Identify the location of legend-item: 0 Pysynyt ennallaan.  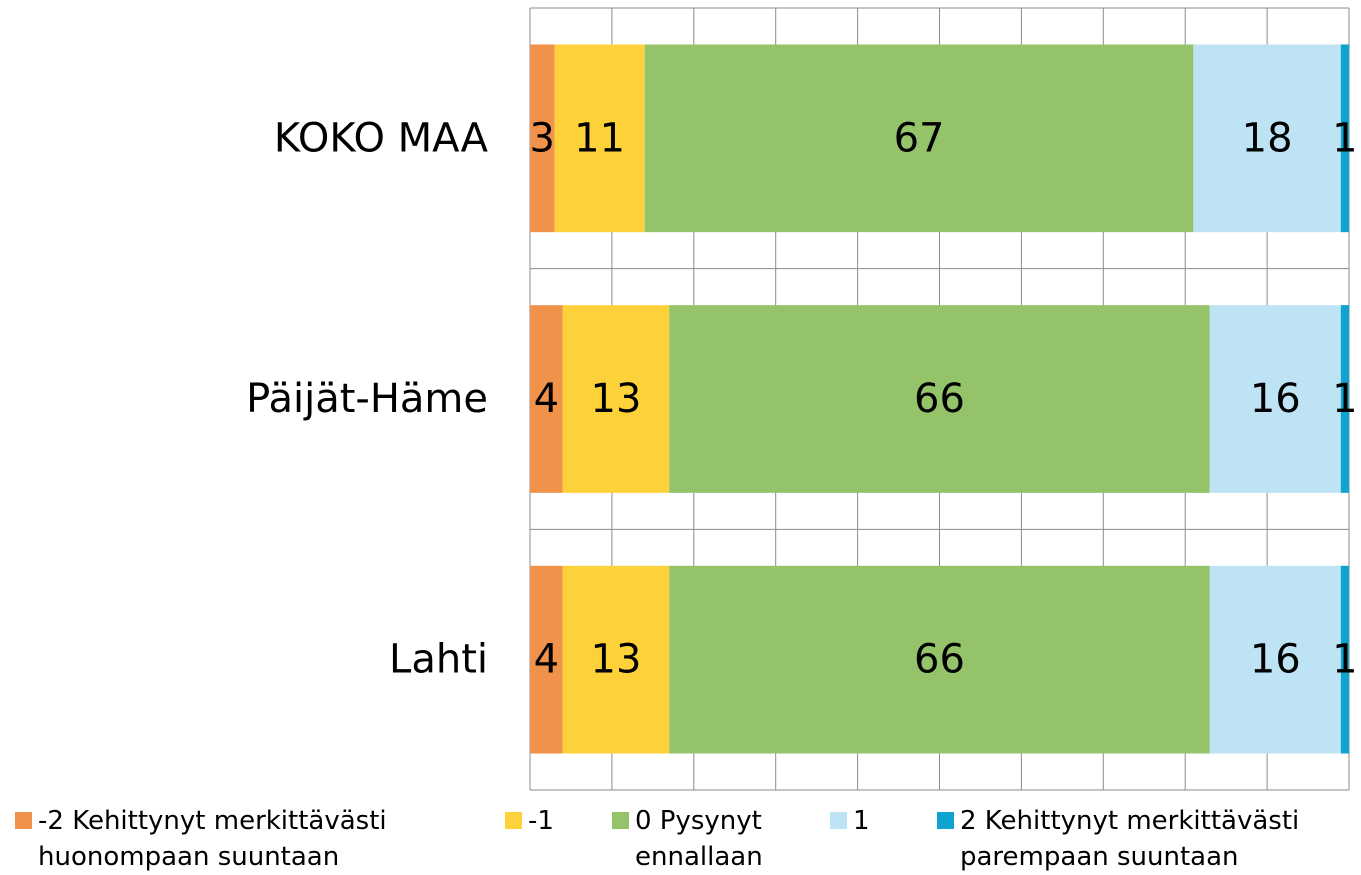
(687, 839).